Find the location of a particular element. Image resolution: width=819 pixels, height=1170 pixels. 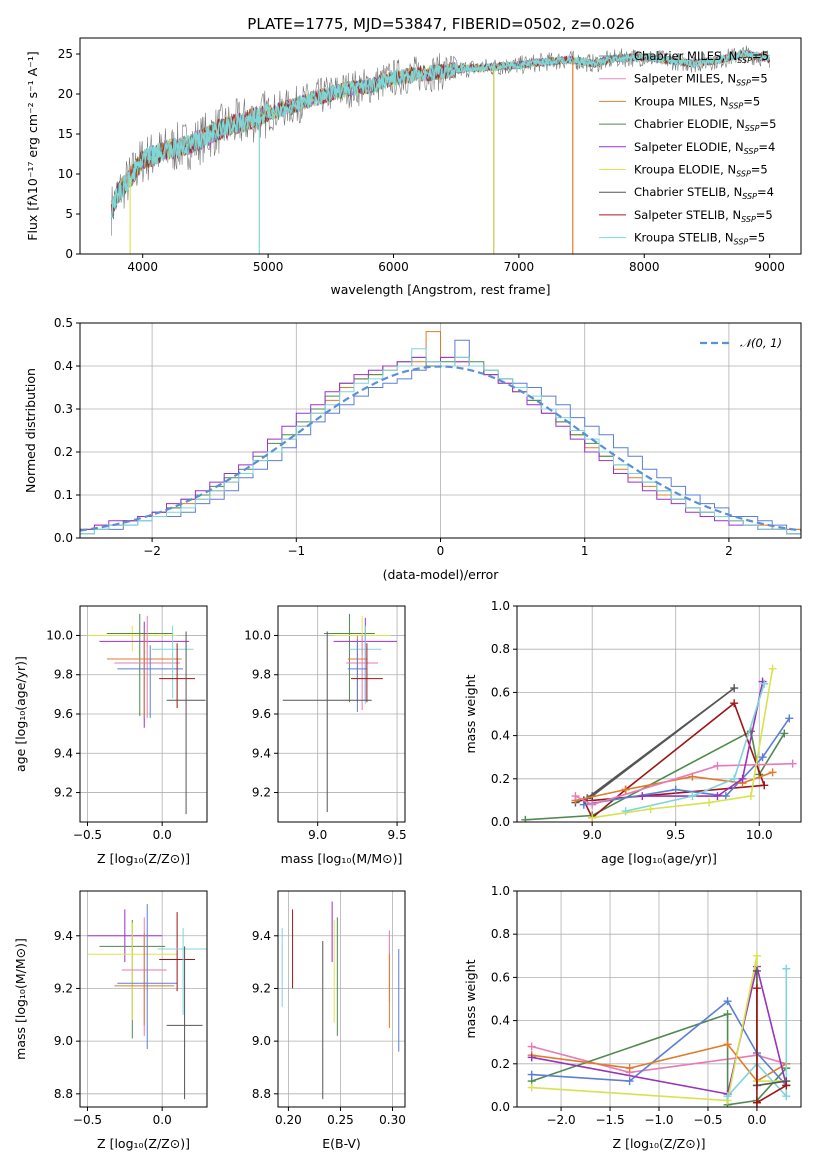

x-tick-label: 6000 is located at coordinates (393, 267).